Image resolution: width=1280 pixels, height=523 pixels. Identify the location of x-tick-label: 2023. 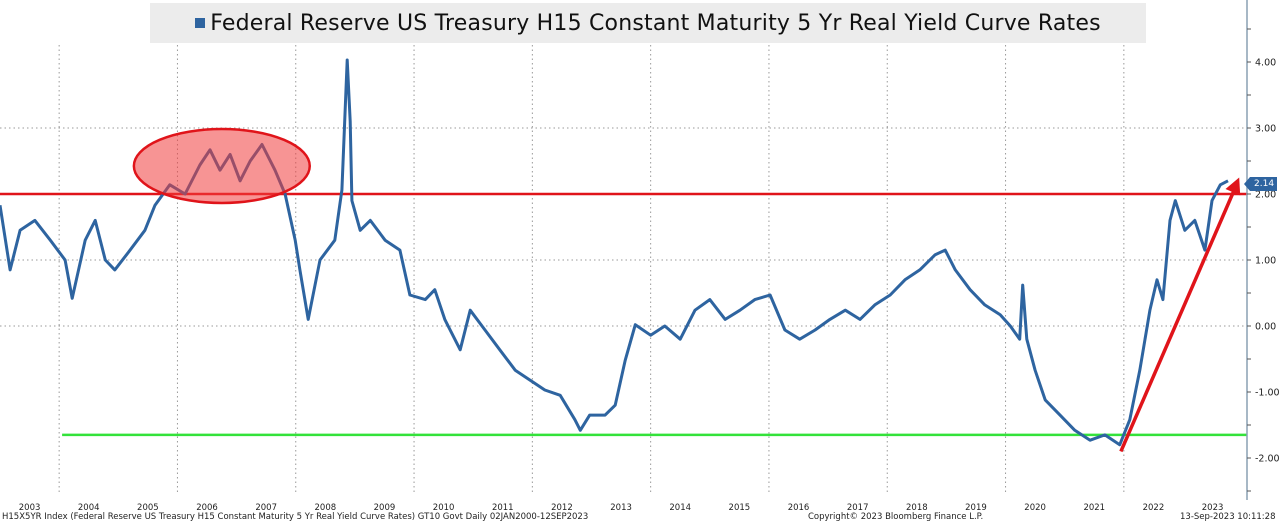
(1213, 508).